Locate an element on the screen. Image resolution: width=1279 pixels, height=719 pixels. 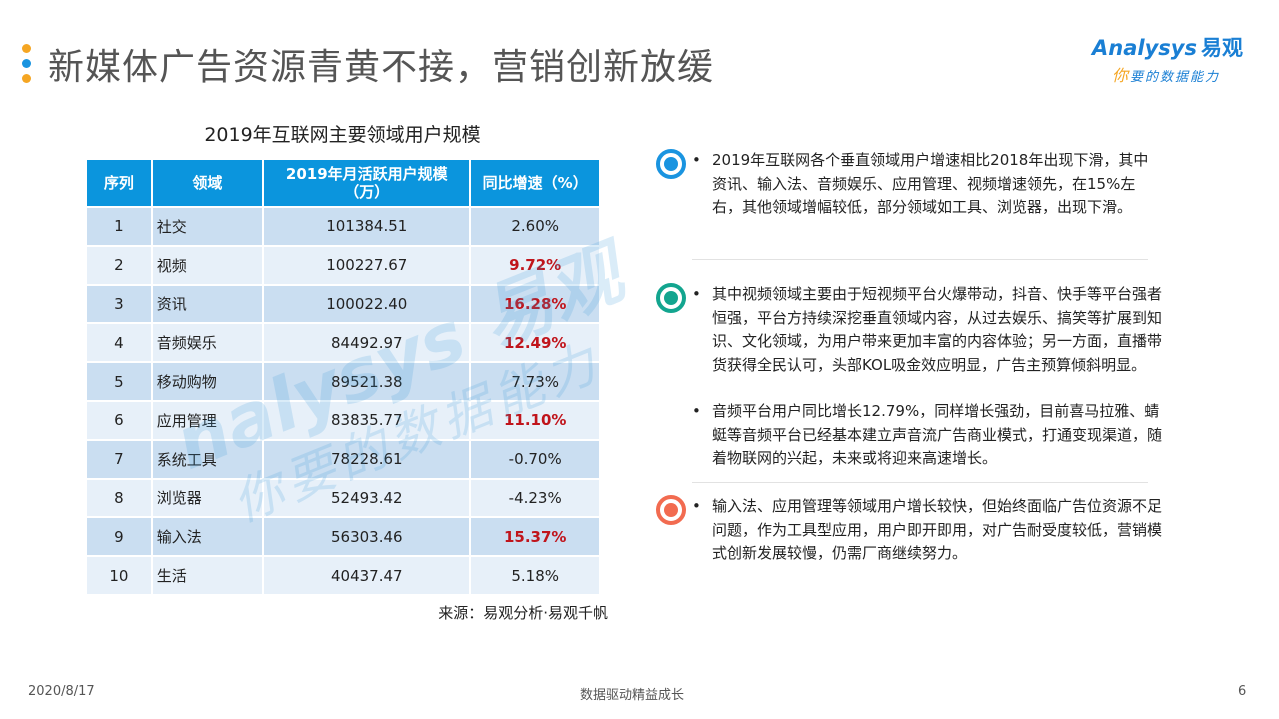
cell-mau: 84492.97 is located at coordinates (367, 343).